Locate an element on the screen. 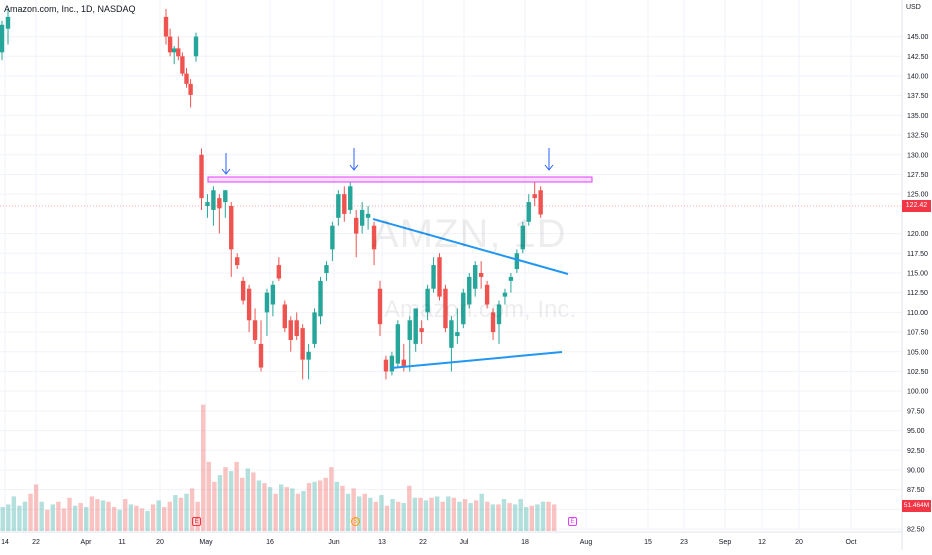 The image size is (932, 555). y-tick-label: 120.00 is located at coordinates (918, 234).